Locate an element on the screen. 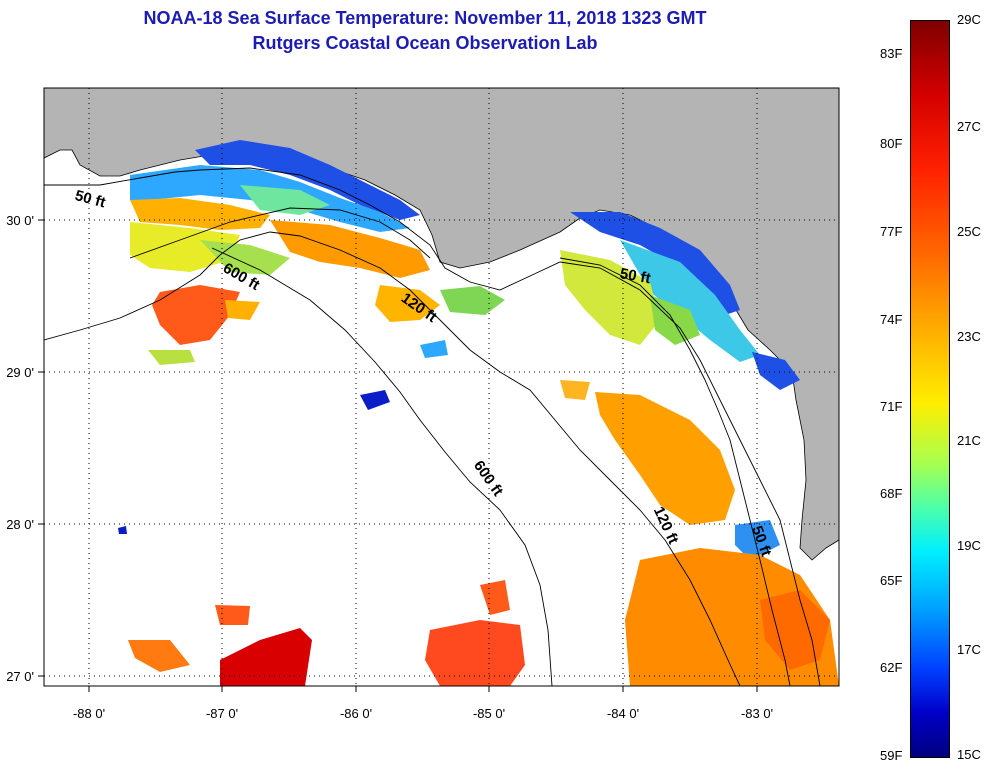 The height and width of the screenshot is (770, 992). colorbar-c-label: 27C is located at coordinates (969, 126).